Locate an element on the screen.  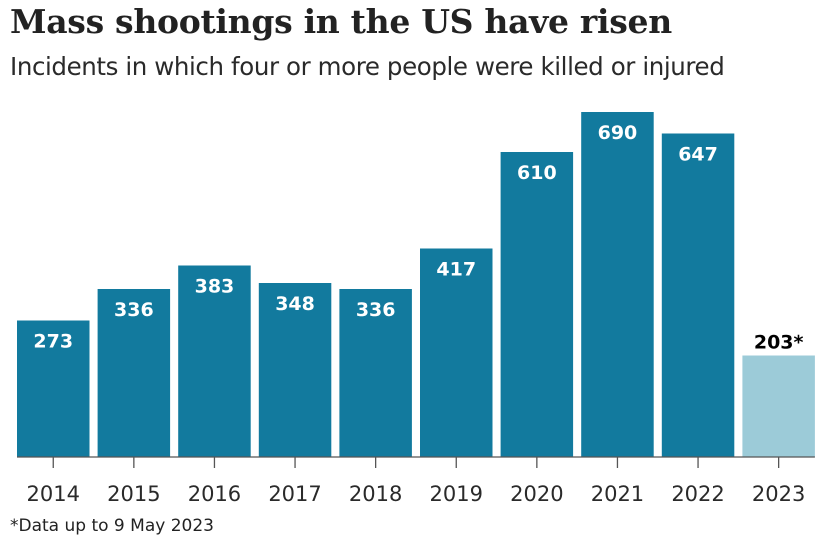
data-label-2017: 348 is located at coordinates (295, 304).